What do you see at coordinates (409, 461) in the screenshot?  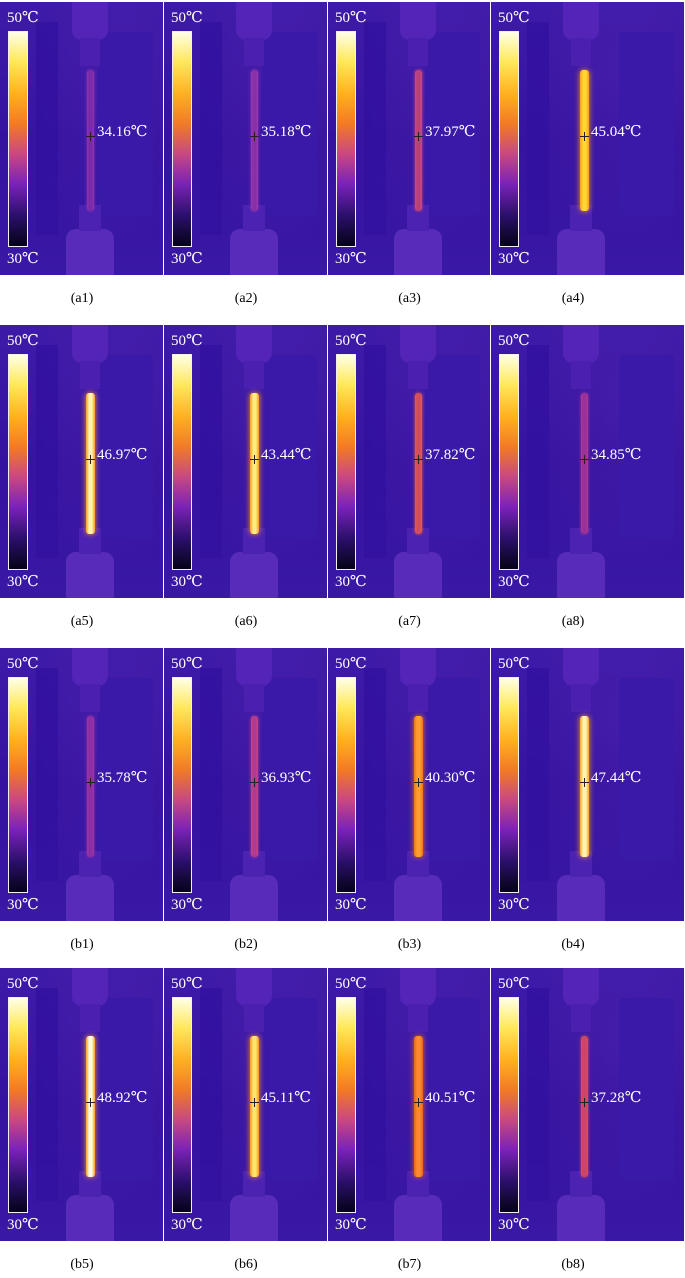 I see `thermal-panel: 50℃ 30℃ 37.82℃` at bounding box center [409, 461].